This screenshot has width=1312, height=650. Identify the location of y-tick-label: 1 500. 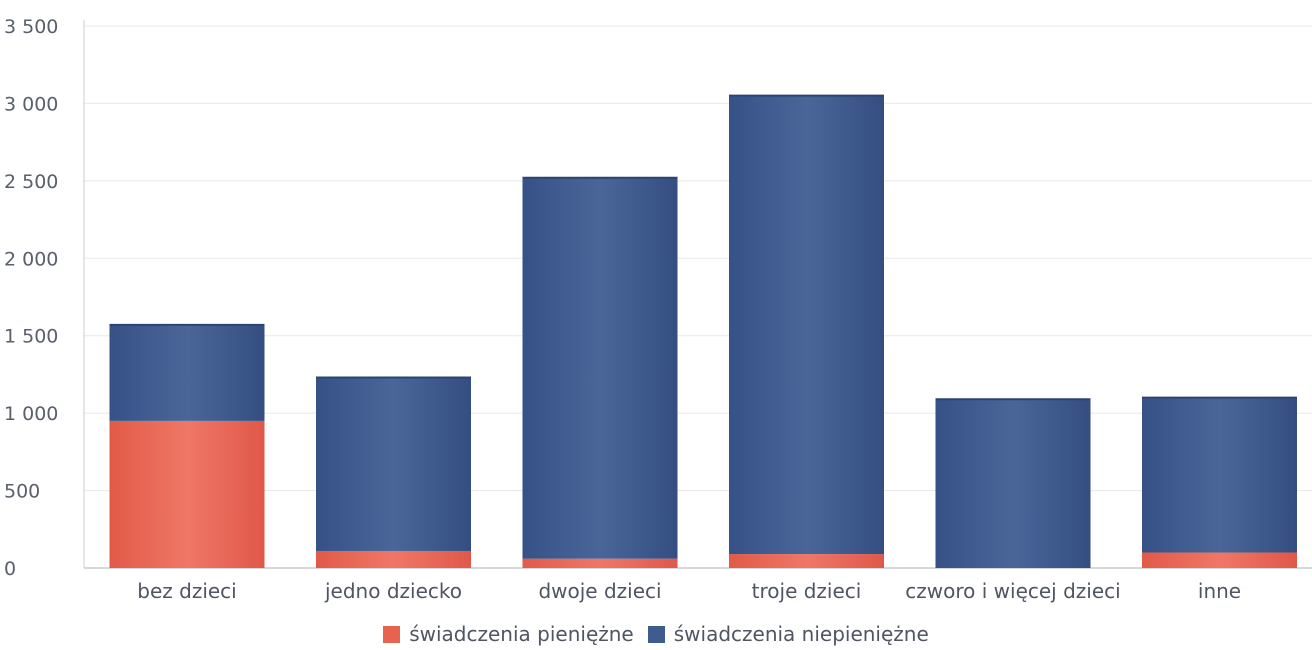
(31, 337).